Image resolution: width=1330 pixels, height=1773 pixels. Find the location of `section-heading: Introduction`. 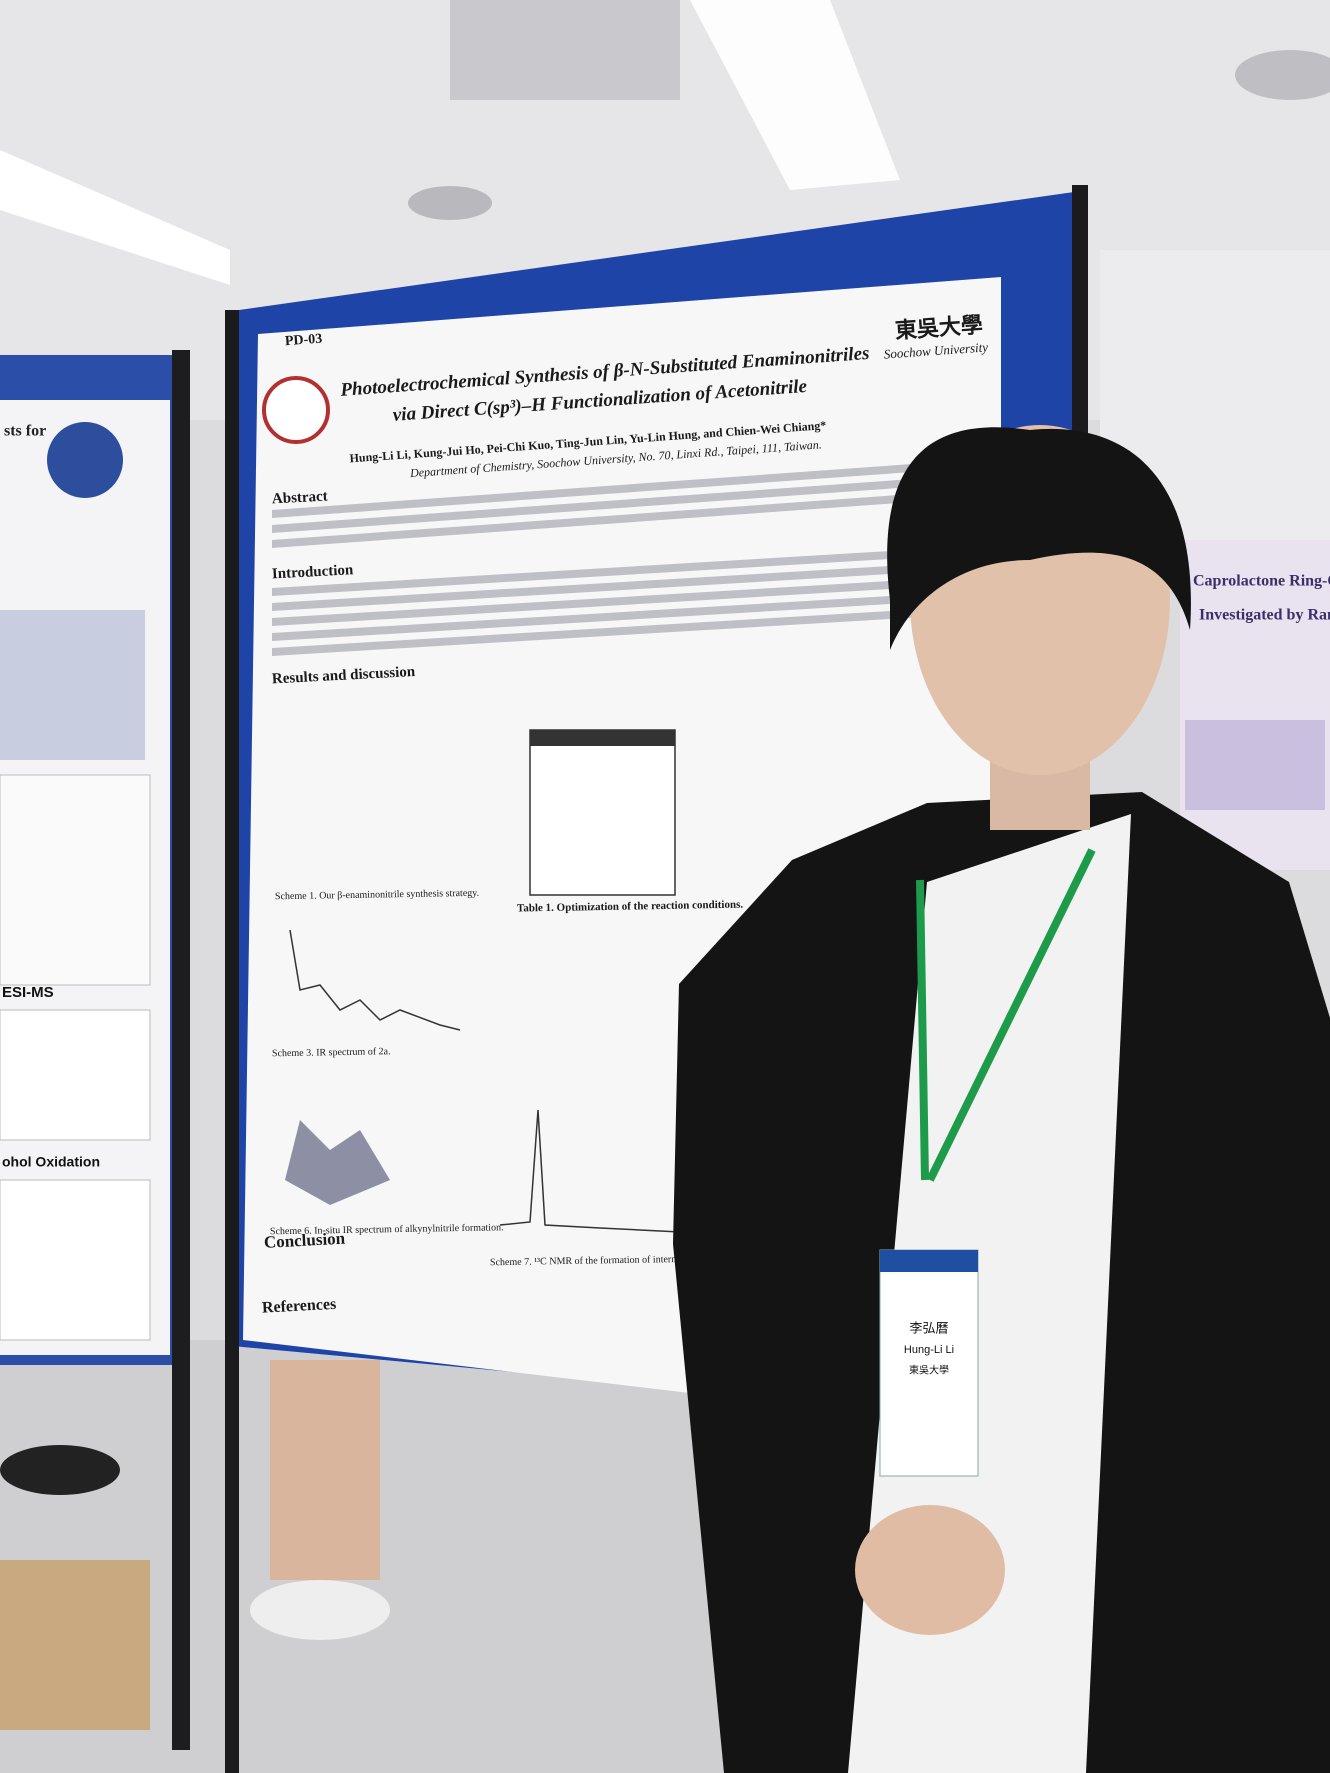

section-heading: Introduction is located at coordinates (313, 572).